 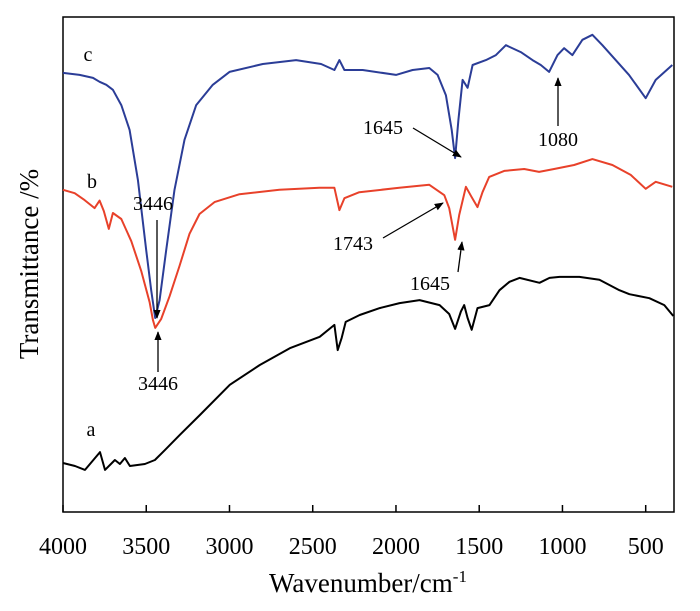 What do you see at coordinates (29, 264) in the screenshot?
I see `y-axis-label: Transmittance /%` at bounding box center [29, 264].